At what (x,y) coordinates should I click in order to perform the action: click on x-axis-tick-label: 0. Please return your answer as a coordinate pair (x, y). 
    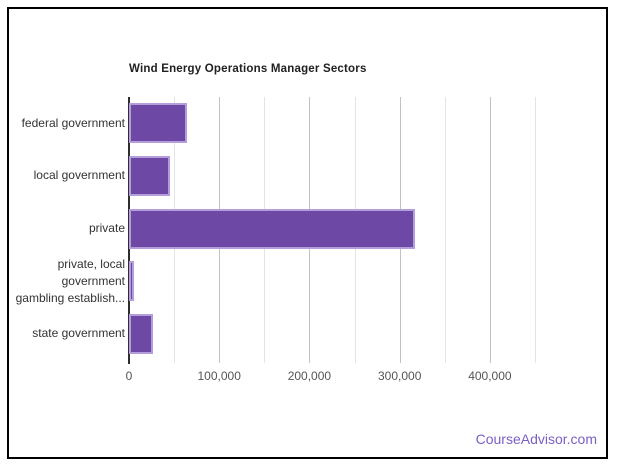
    Looking at the image, I should click on (129, 376).